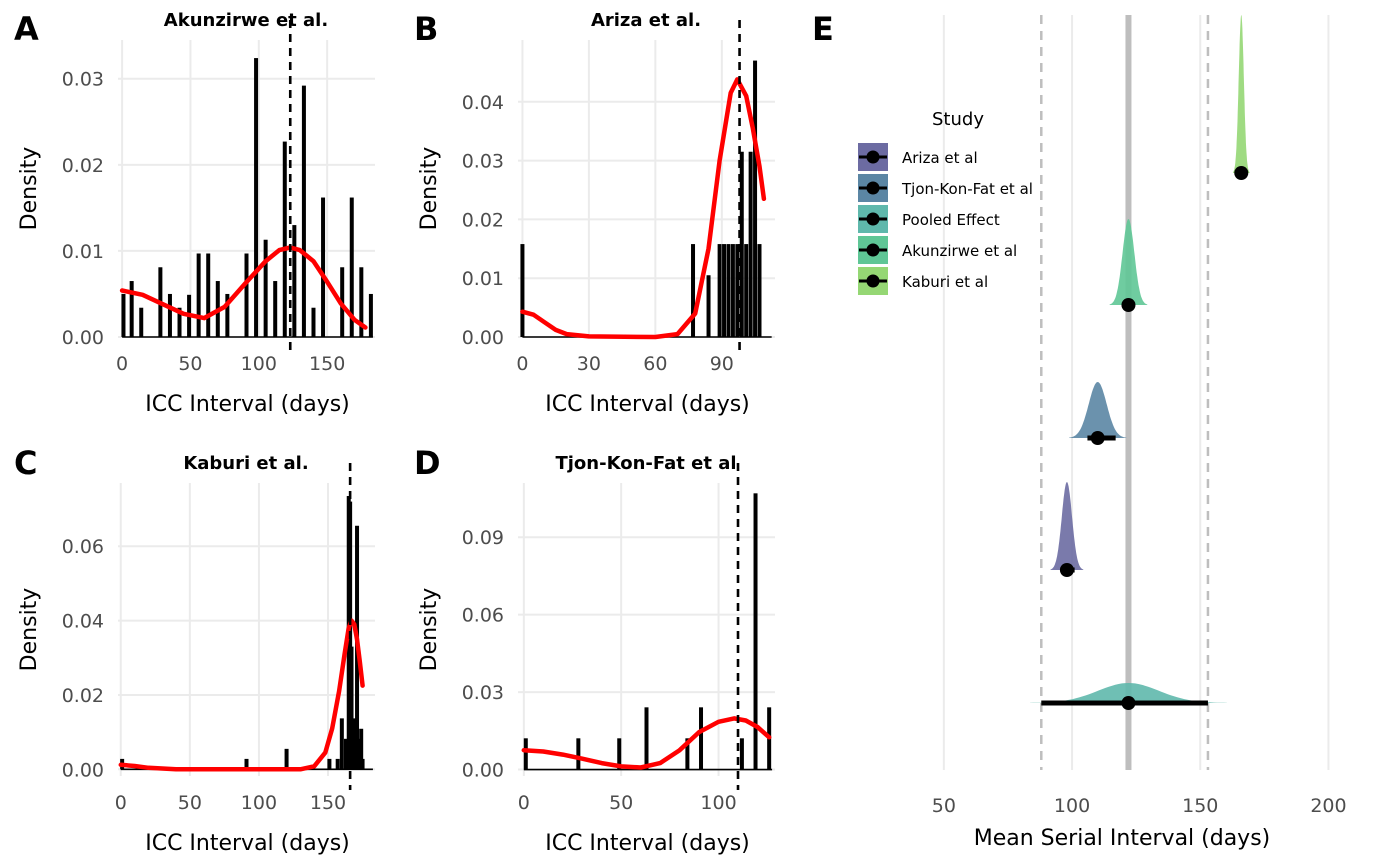 Image resolution: width=1400 pixels, height=865 pixels. Describe the element at coordinates (959, 251) in the screenshot. I see `legend-label: Akunzirwe et al` at that location.